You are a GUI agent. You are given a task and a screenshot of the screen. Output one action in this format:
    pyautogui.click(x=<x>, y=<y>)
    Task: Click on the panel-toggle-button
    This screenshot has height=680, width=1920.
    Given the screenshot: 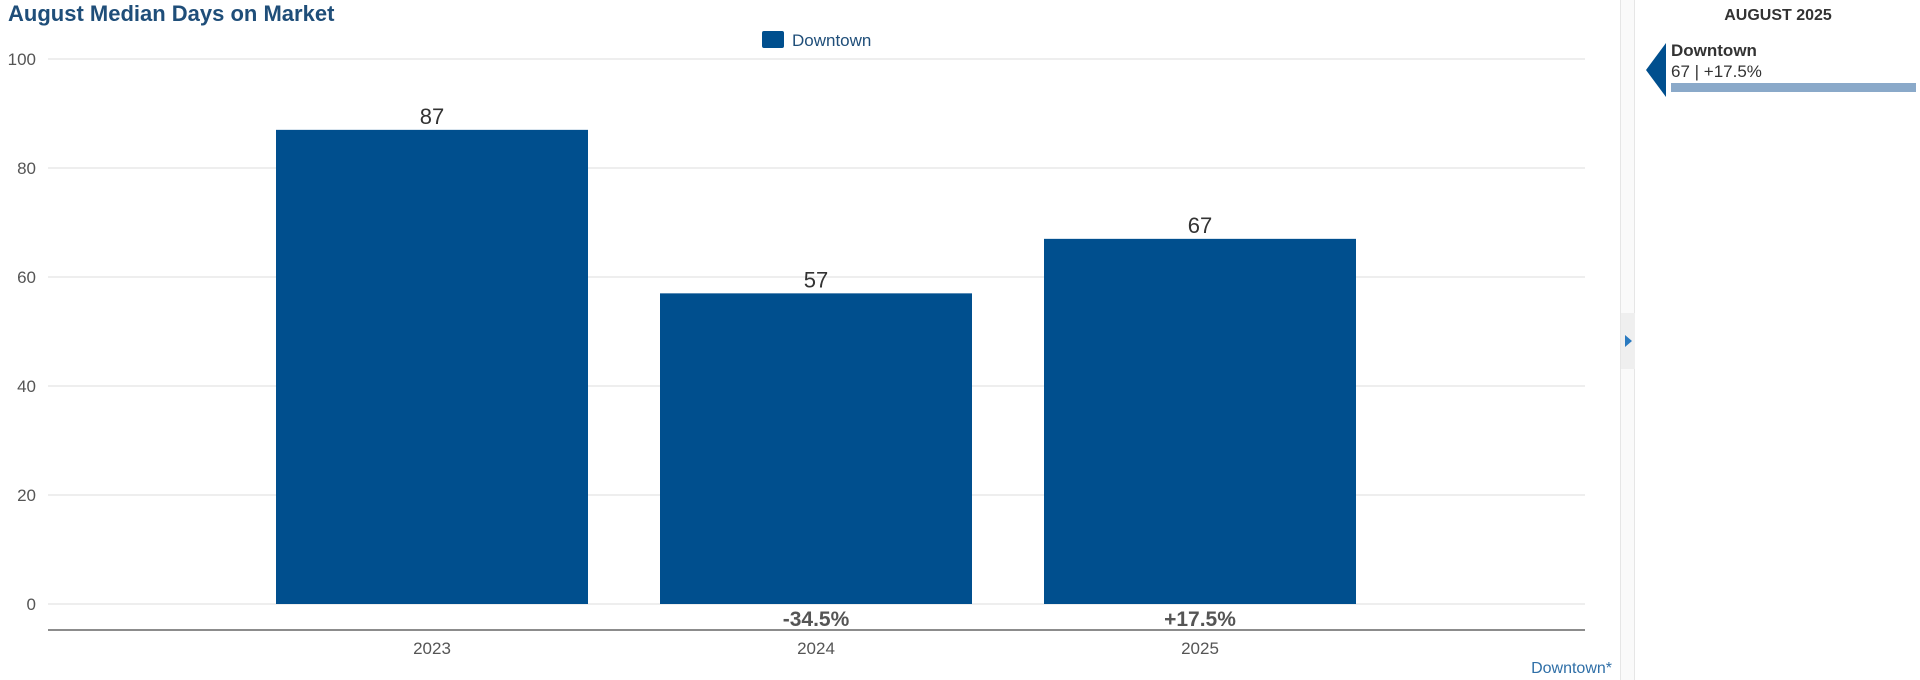 What is the action you would take?
    pyautogui.click(x=1628, y=341)
    